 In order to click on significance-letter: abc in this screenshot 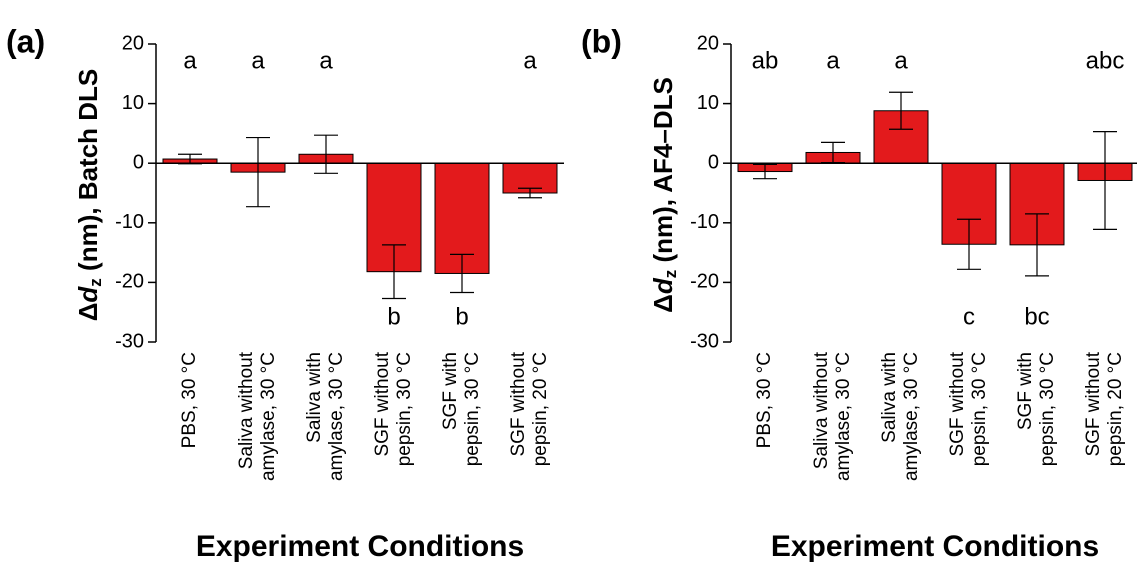, I will do `click(1105, 60)`.